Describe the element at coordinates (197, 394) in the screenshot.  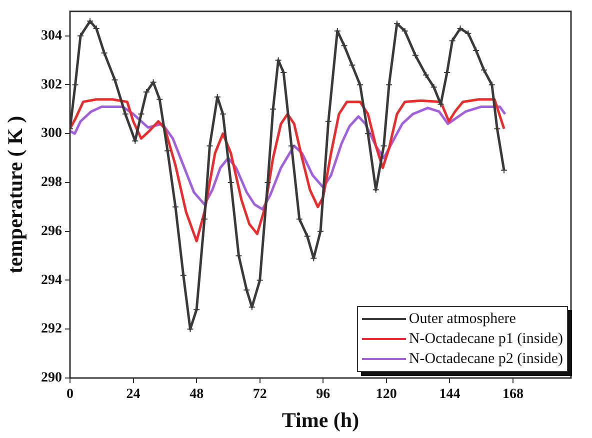
I see `x-tick-label: 48` at that location.